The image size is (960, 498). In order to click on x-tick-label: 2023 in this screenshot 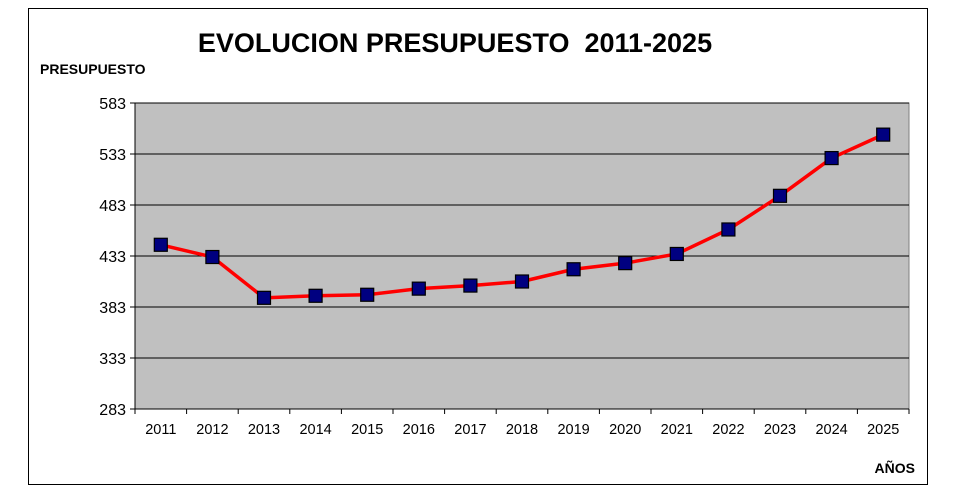, I will do `click(780, 430)`.